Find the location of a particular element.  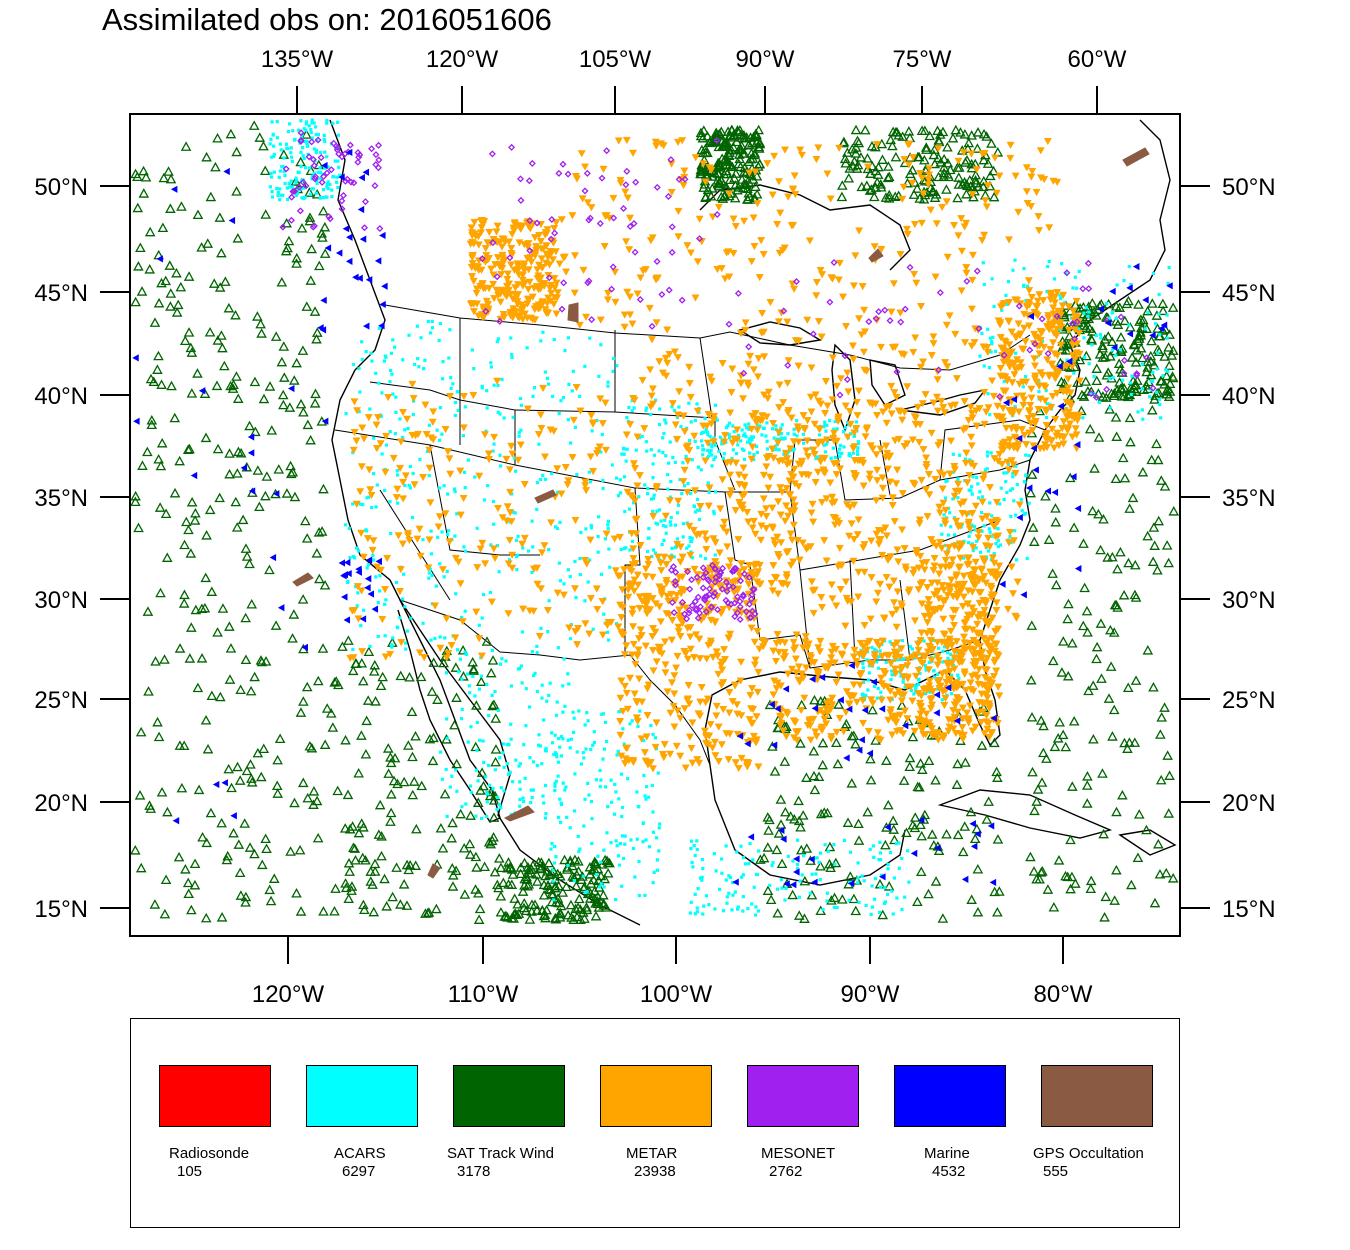

hudson-bay-shore is located at coordinates (805, 227).